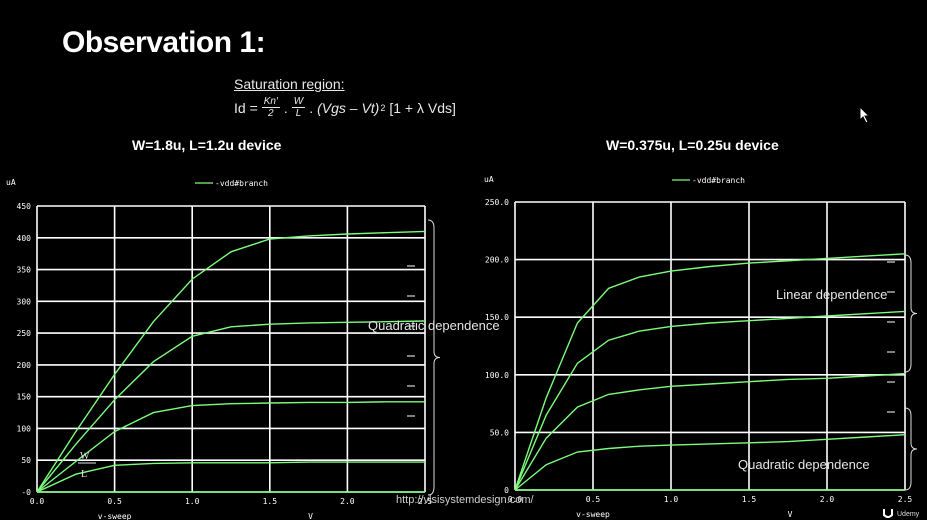 The image size is (927, 520). I want to click on y-tick-label: 350, so click(24, 270).